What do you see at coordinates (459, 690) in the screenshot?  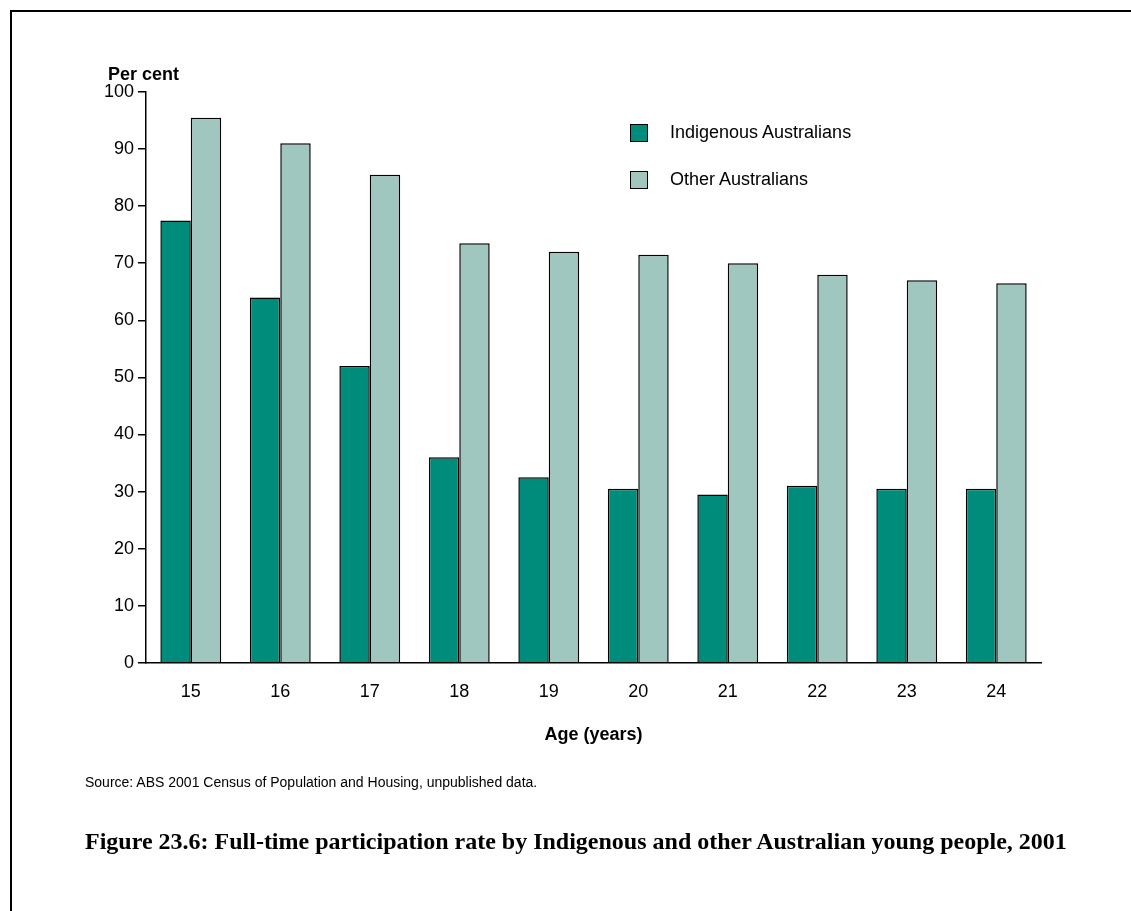 I see `x-tick-label: 18` at bounding box center [459, 690].